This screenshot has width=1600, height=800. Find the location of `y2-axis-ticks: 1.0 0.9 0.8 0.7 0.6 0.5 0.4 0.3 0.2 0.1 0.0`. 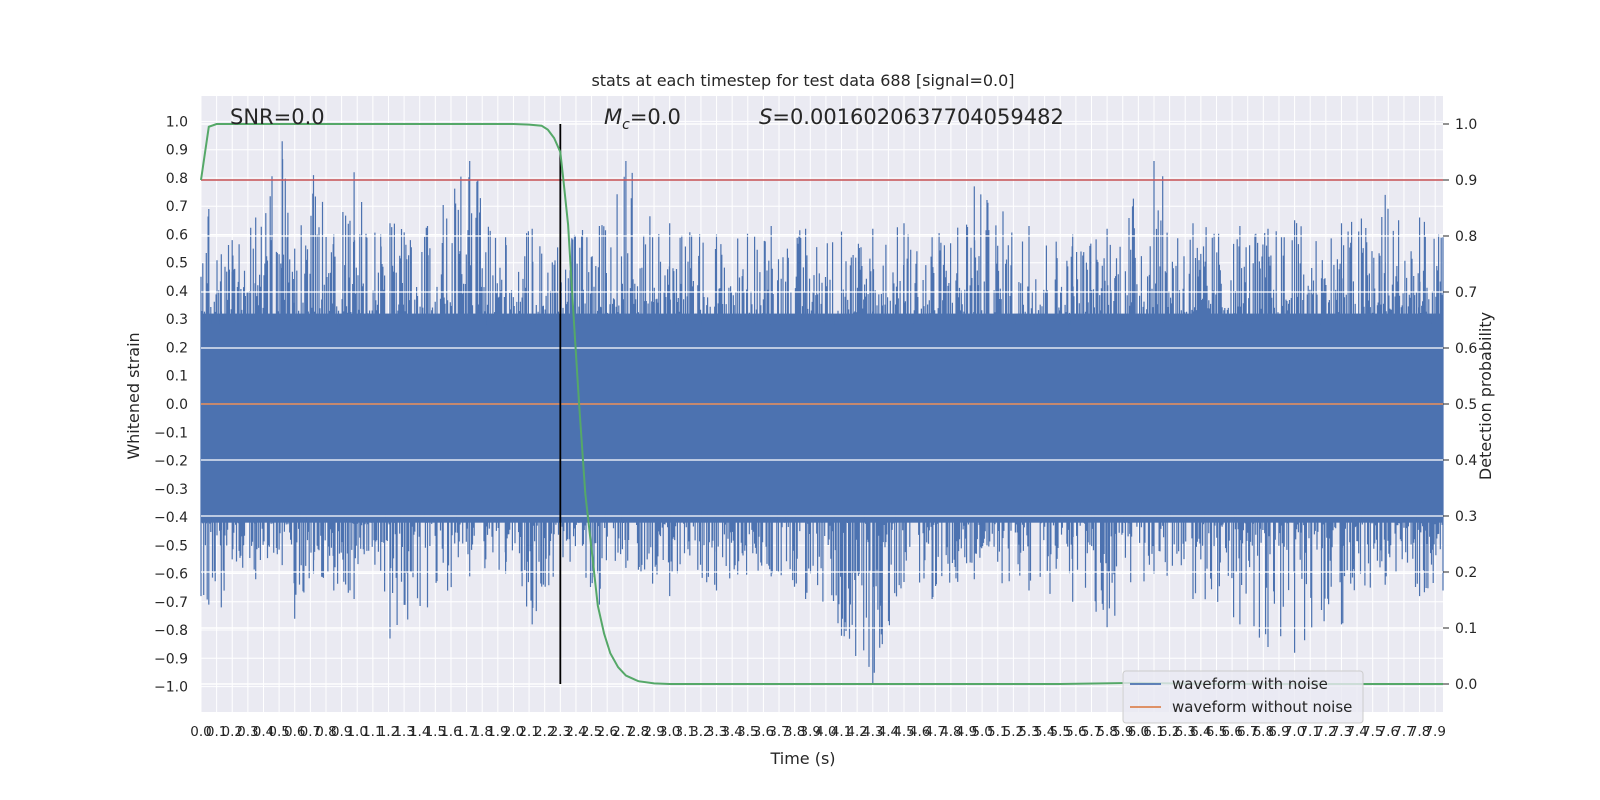

y2-axis-ticks: 1.0 0.9 0.8 0.7 0.6 0.5 0.4 0.3 0.2 0.1 0.0 is located at coordinates (1460, 405).